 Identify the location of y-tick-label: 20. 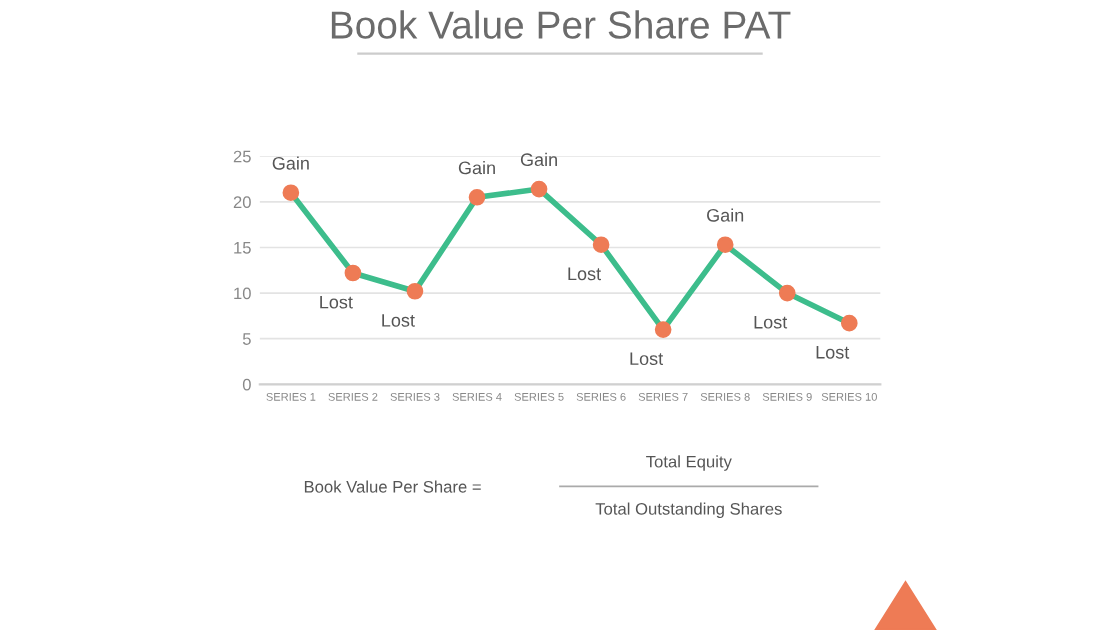
(242, 202).